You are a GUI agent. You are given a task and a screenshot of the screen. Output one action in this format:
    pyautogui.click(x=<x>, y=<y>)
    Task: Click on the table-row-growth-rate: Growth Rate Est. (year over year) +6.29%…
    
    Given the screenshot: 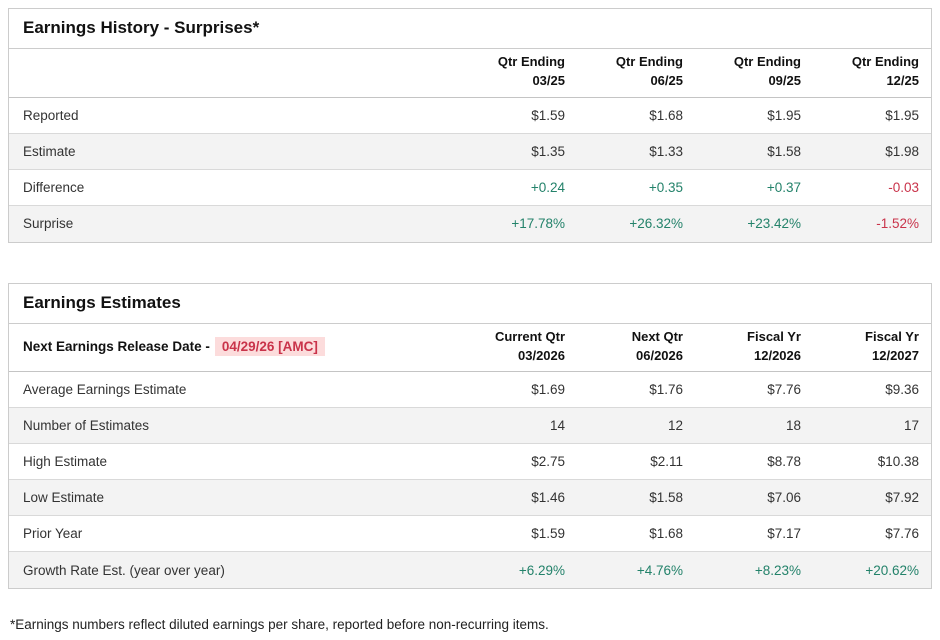 What is the action you would take?
    pyautogui.click(x=470, y=570)
    